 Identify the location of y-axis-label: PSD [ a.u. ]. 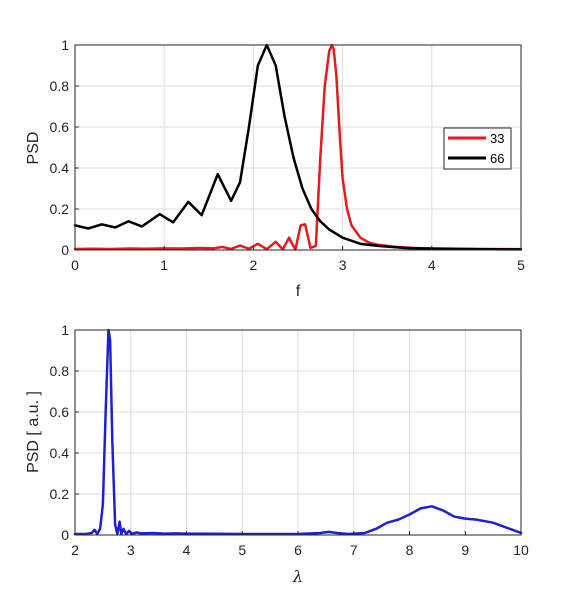
(33, 432).